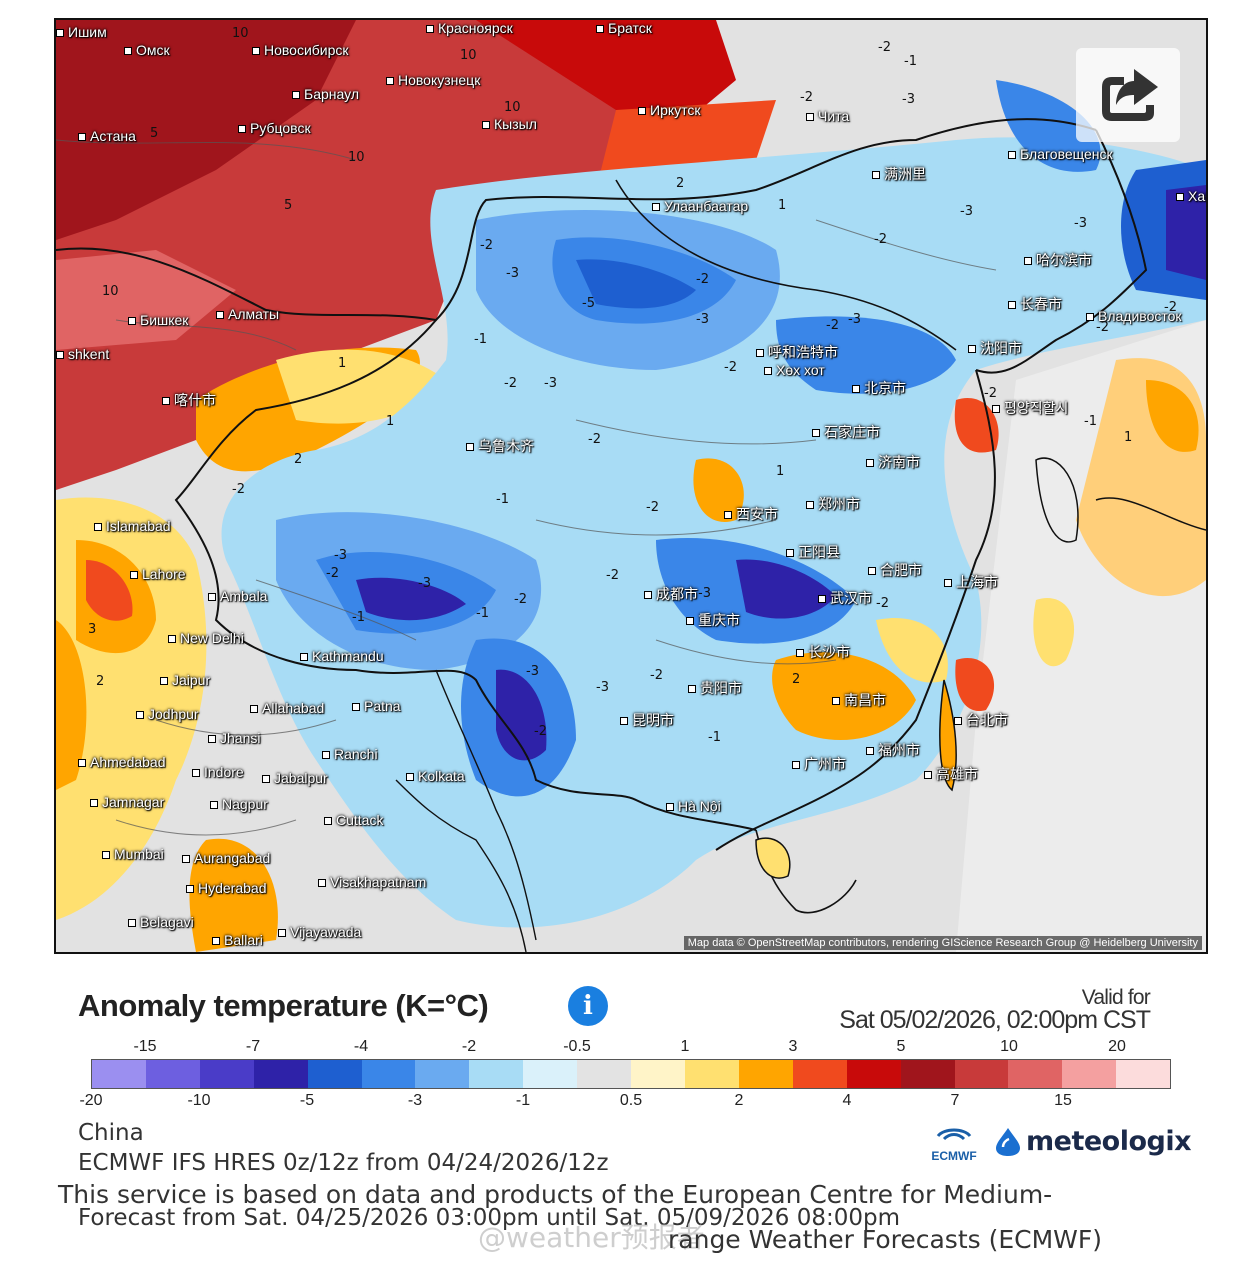 This screenshot has width=1260, height=1265. What do you see at coordinates (133, 854) in the screenshot?
I see `city-label: Mumbai` at bounding box center [133, 854].